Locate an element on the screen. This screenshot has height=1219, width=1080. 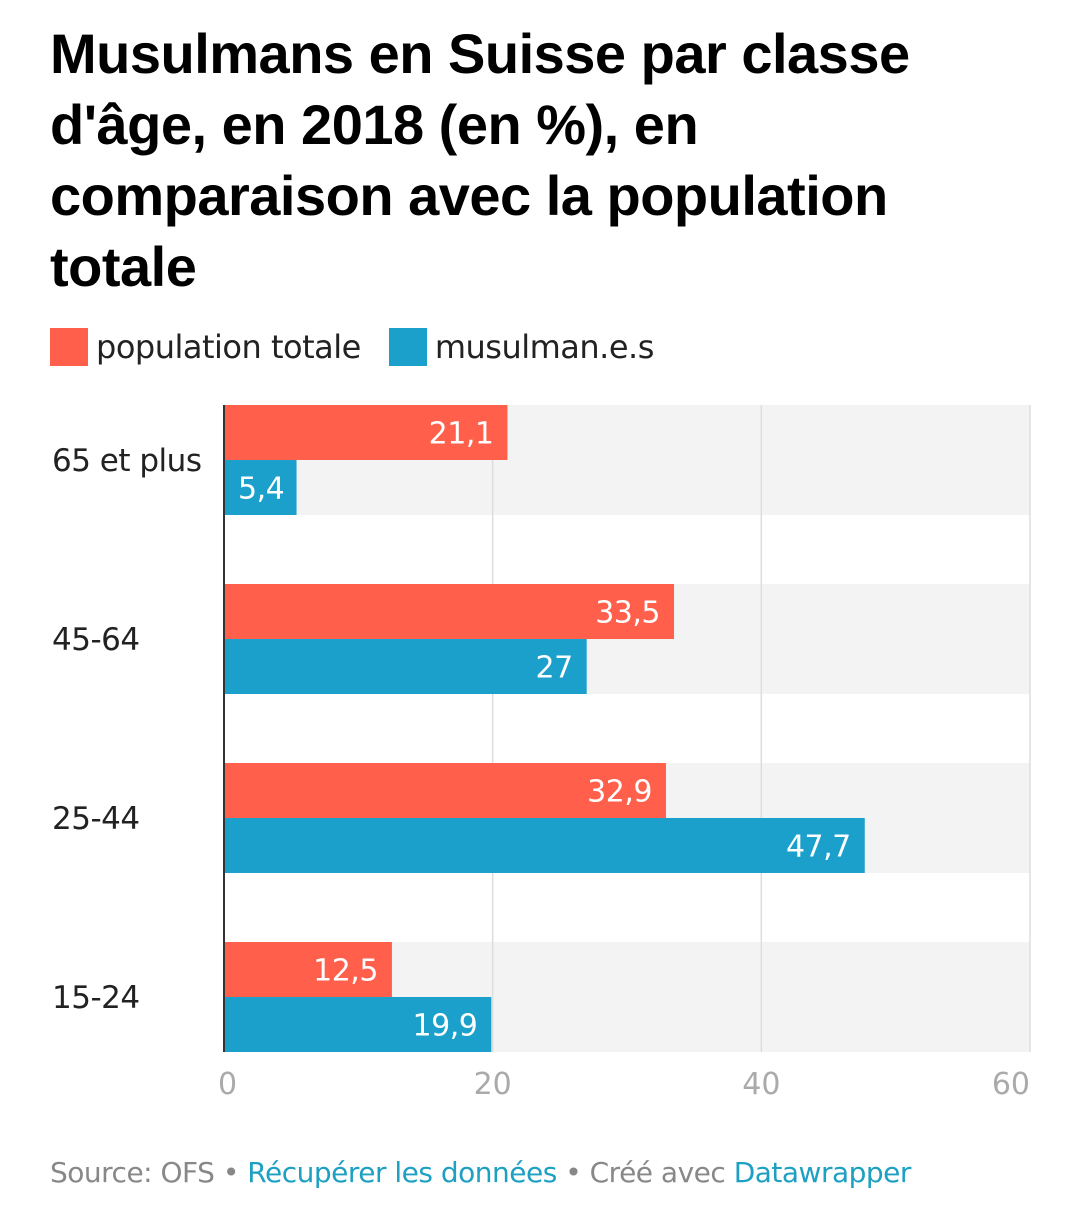
legend-item-musulmans: musulman.e.s is located at coordinates (521, 347).